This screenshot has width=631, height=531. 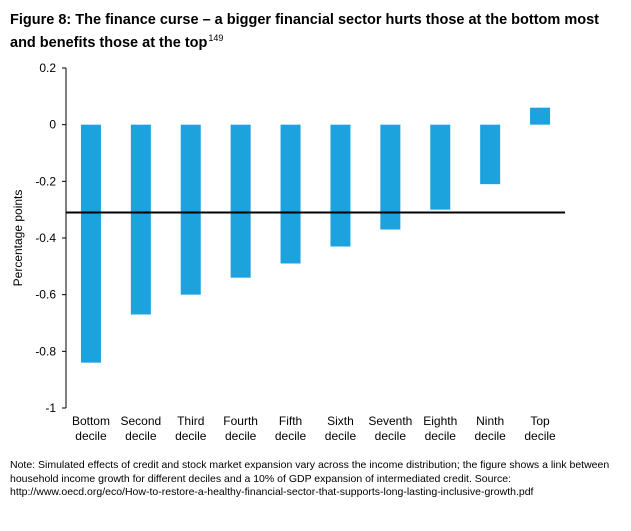 What do you see at coordinates (191, 428) in the screenshot?
I see `x-tick-label: Third decile` at bounding box center [191, 428].